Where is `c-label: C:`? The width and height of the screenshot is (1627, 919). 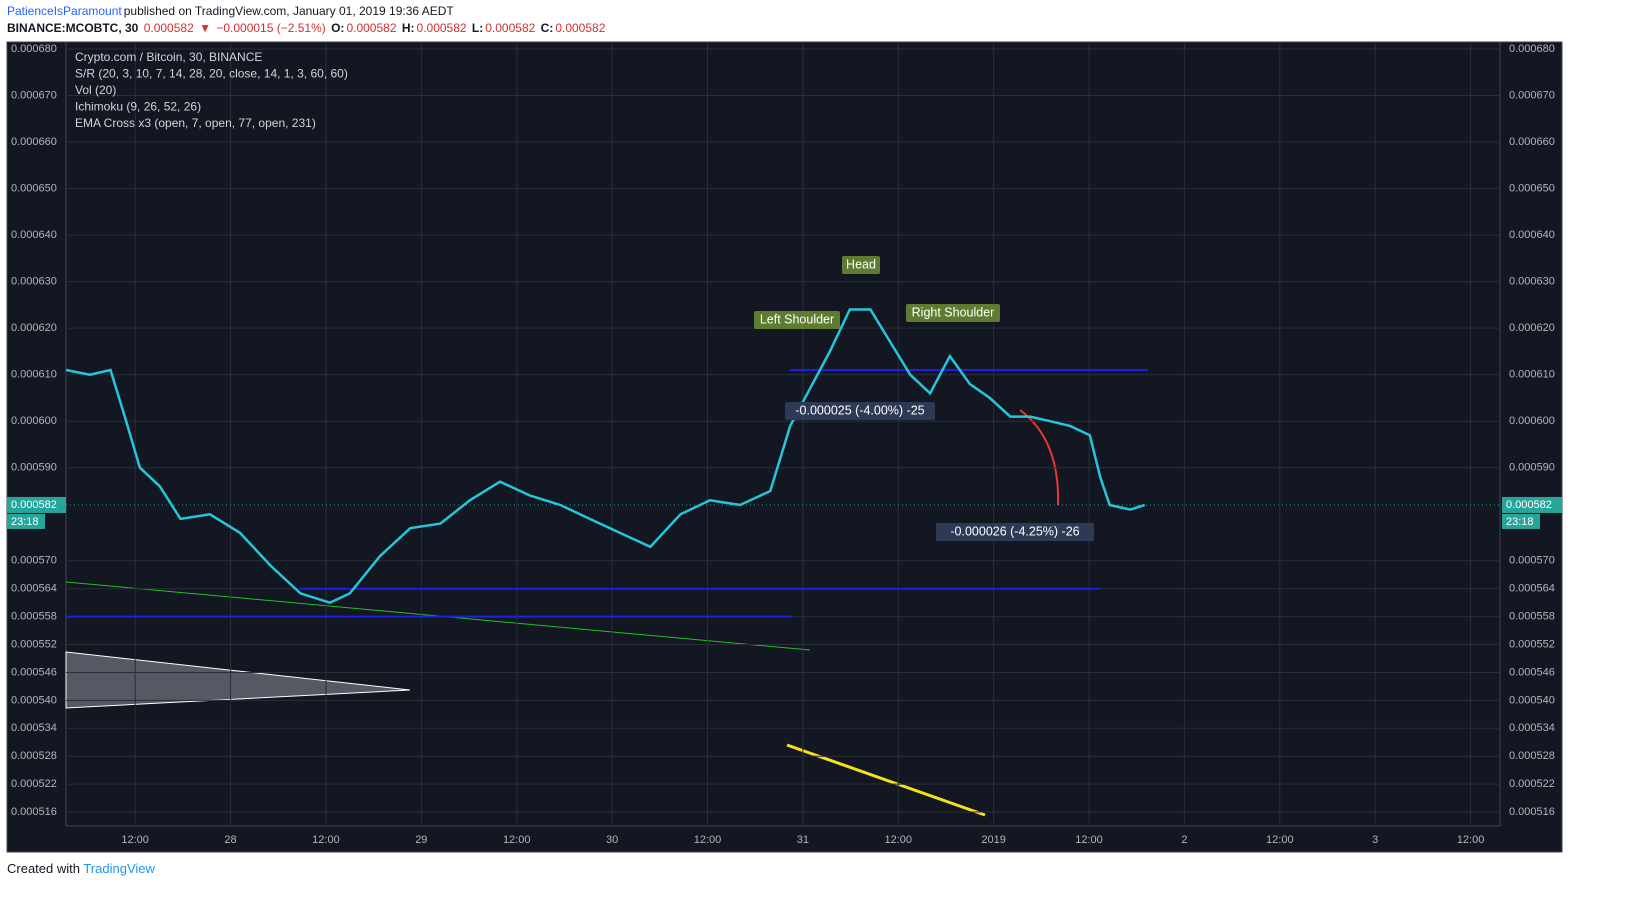 c-label: C: is located at coordinates (547, 28).